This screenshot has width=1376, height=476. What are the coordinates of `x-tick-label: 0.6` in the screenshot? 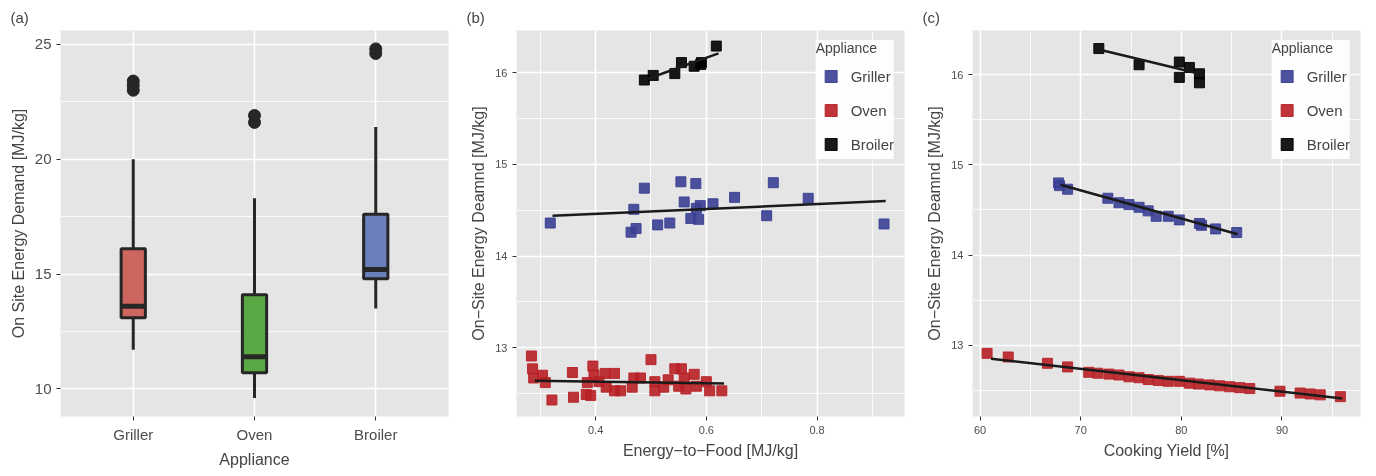 It's located at (706, 429).